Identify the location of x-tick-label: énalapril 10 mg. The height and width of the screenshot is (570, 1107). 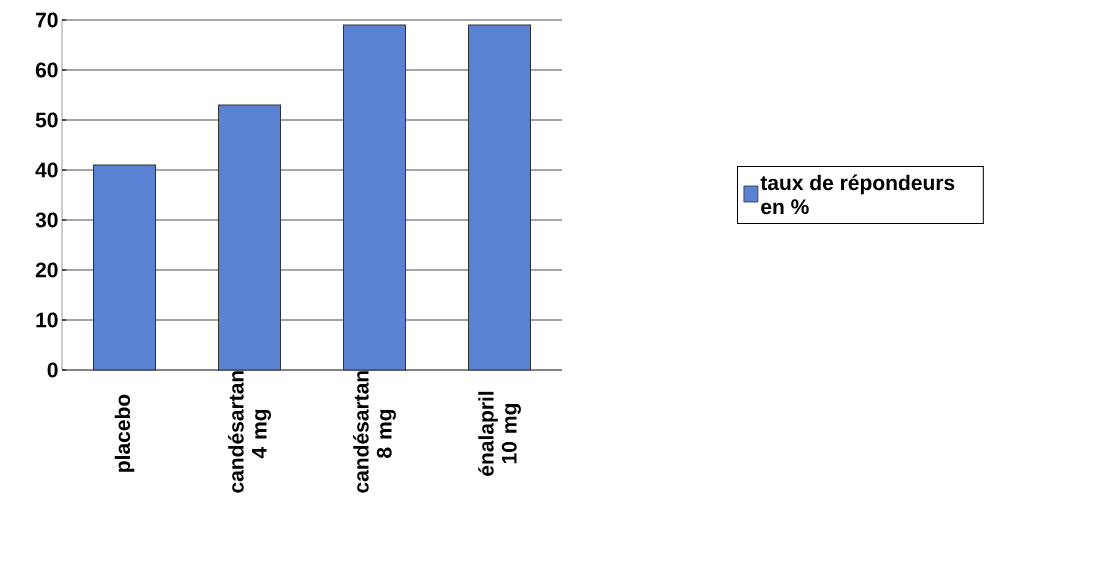
(499, 433).